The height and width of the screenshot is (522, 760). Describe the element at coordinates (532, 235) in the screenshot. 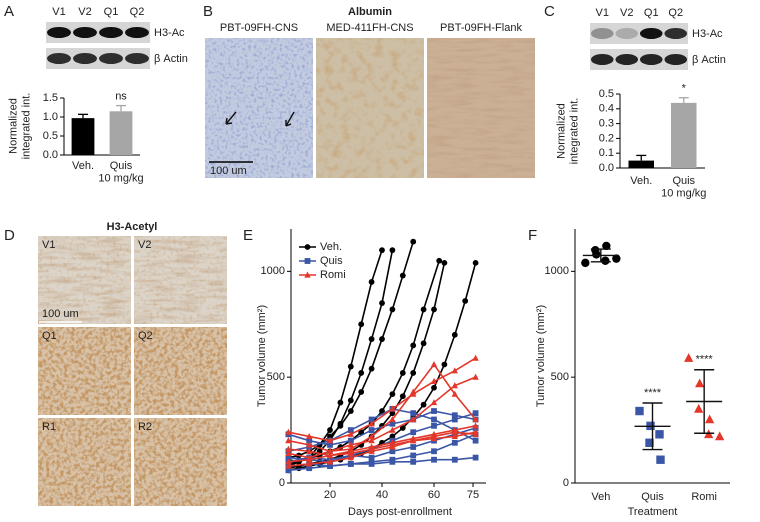

I see `panel-label: F` at that location.